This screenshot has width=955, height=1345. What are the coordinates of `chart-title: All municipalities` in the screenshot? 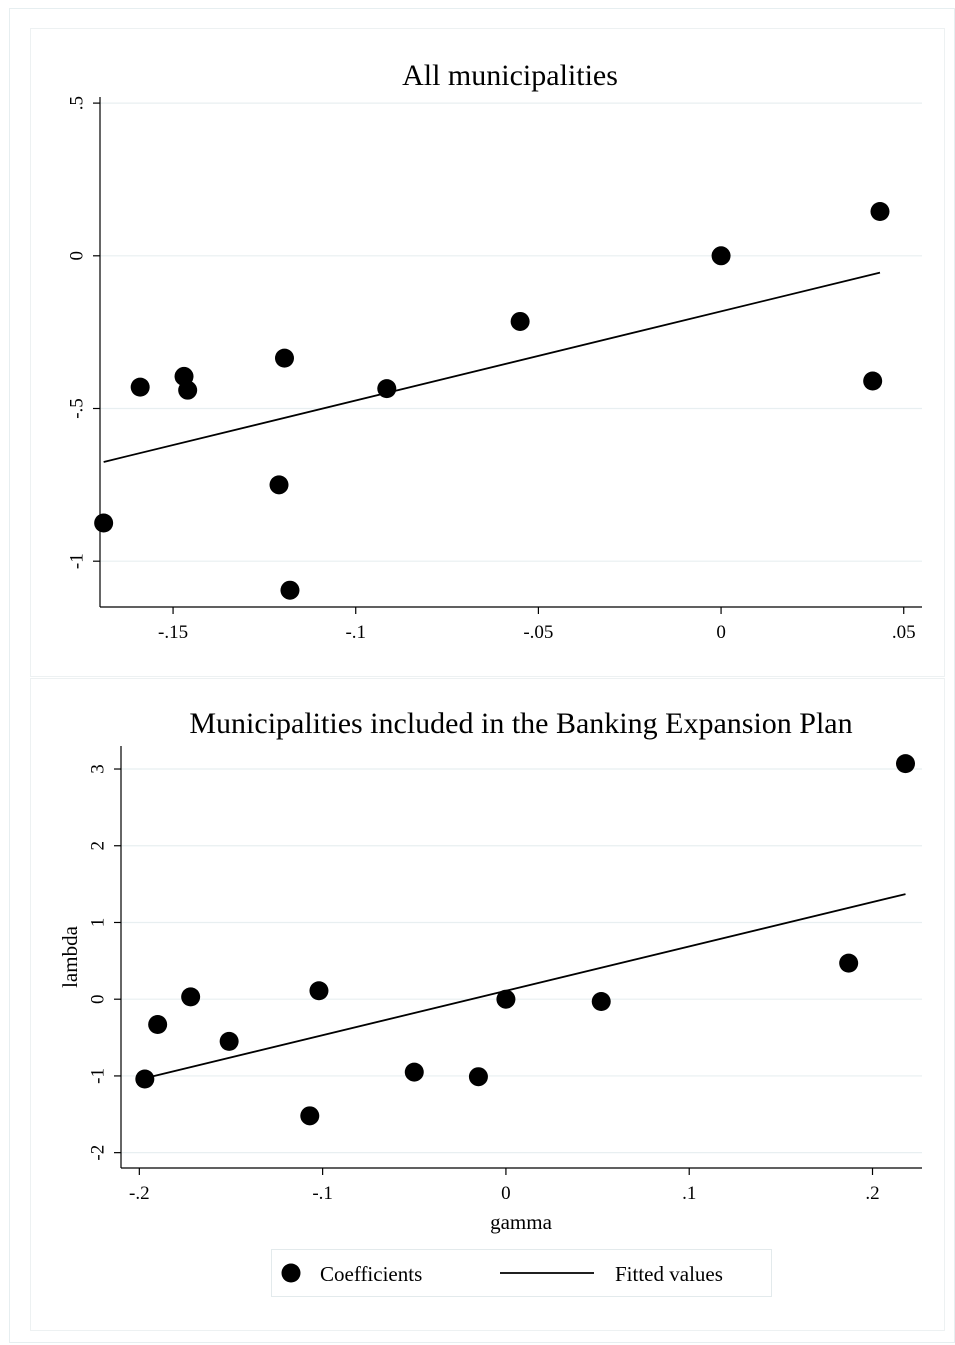 It's located at (510, 75).